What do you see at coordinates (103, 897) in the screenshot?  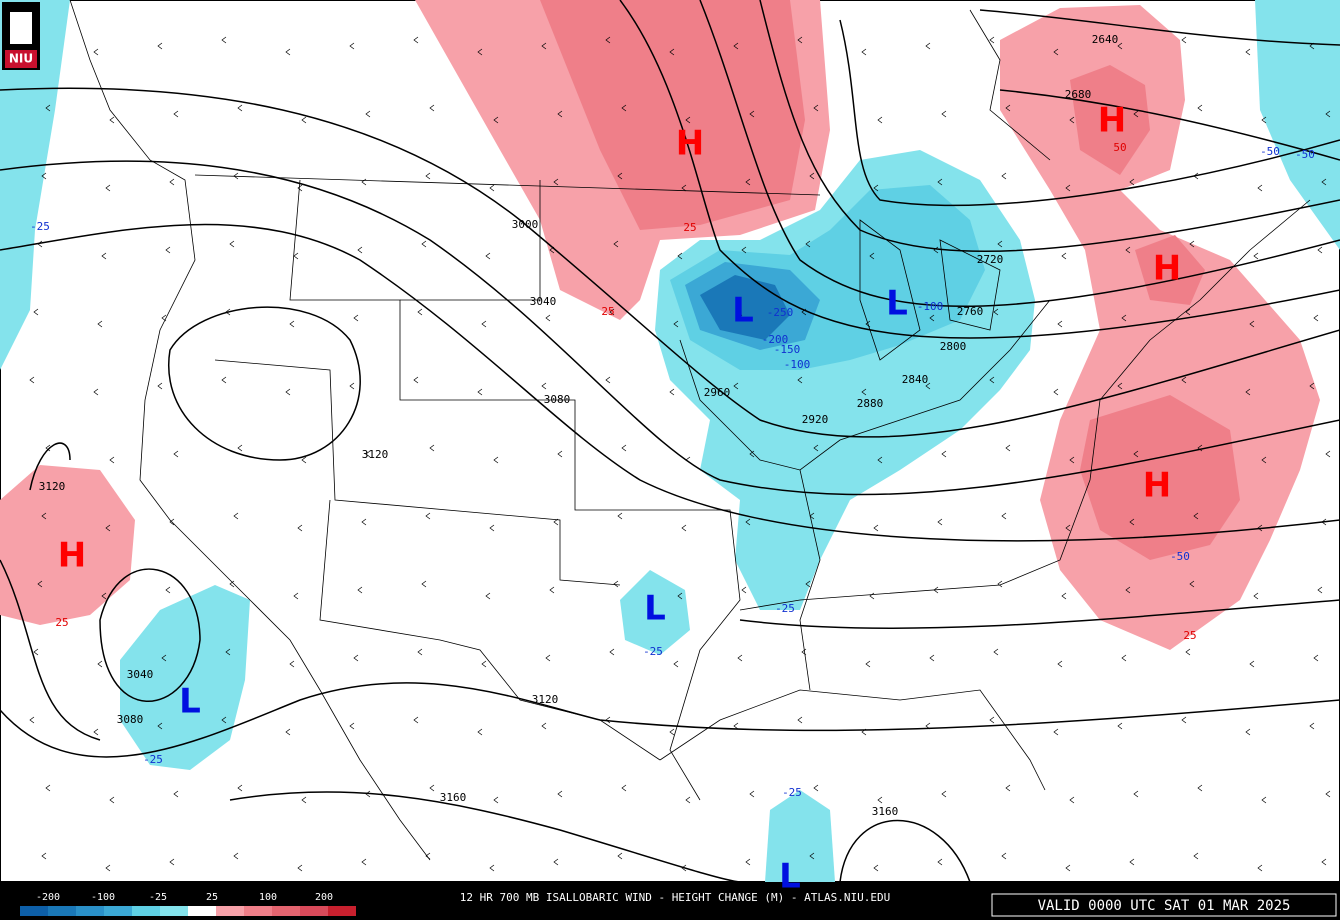 I see `colorbar-label: -100` at bounding box center [103, 897].